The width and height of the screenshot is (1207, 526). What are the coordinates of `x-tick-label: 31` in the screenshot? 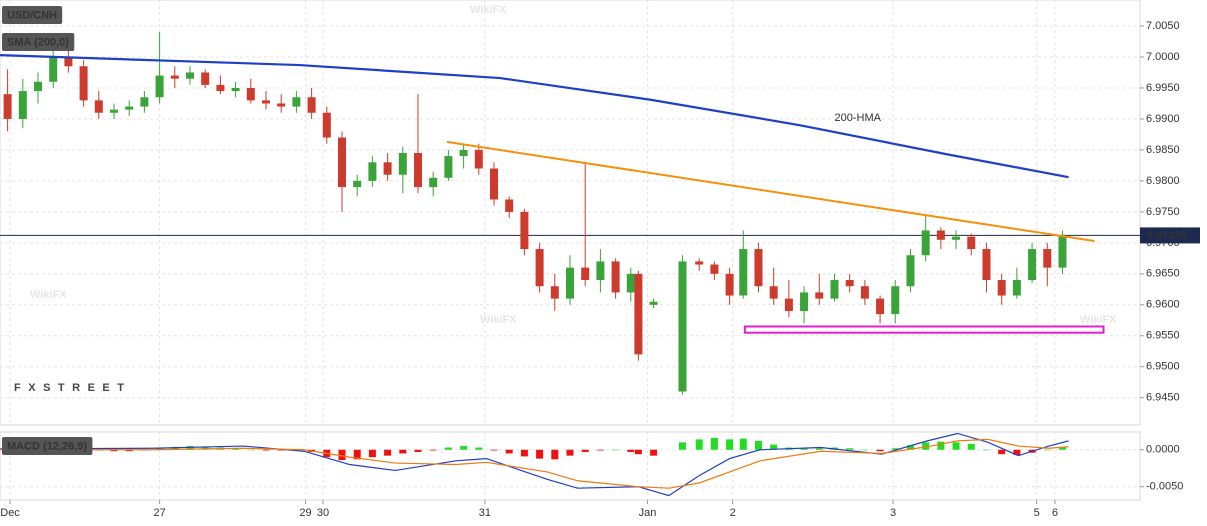 It's located at (485, 513).